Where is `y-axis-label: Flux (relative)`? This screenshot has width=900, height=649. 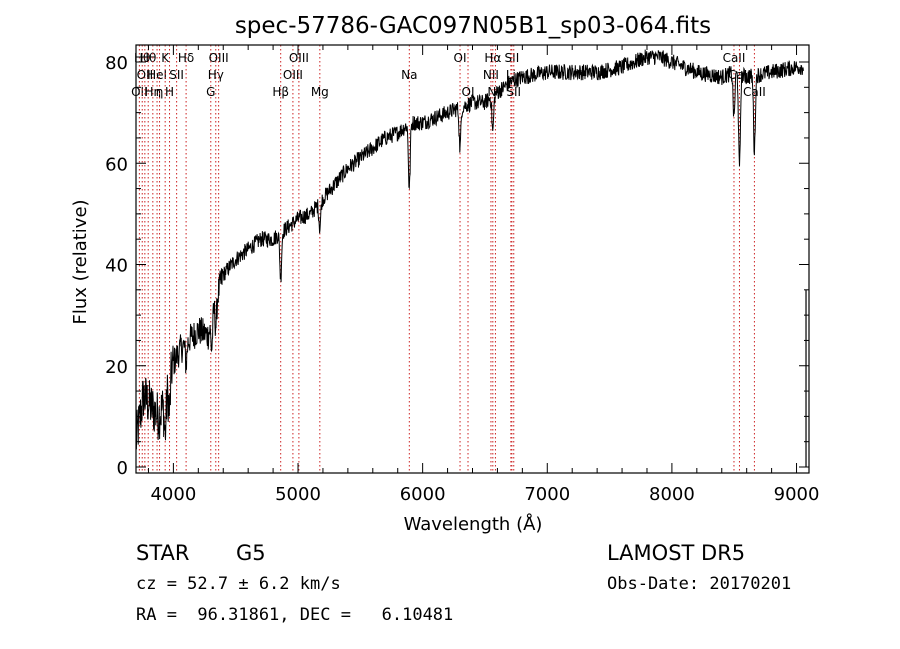
y-axis-label: Flux (relative) is located at coordinates (80, 261).